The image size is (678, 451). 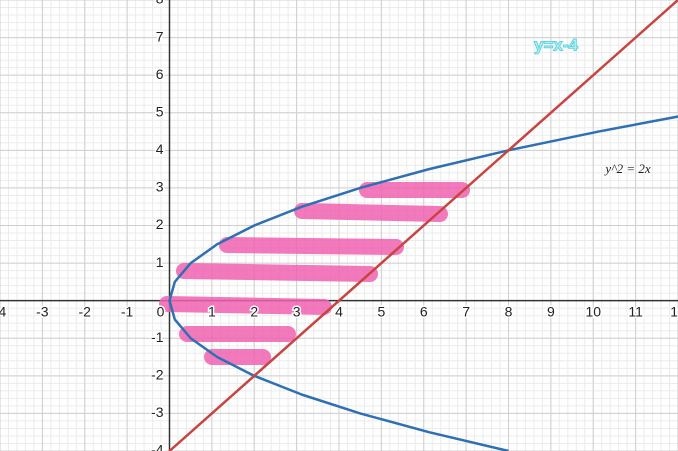 What do you see at coordinates (556, 44) in the screenshot?
I see `line-label: y=x-4` at bounding box center [556, 44].